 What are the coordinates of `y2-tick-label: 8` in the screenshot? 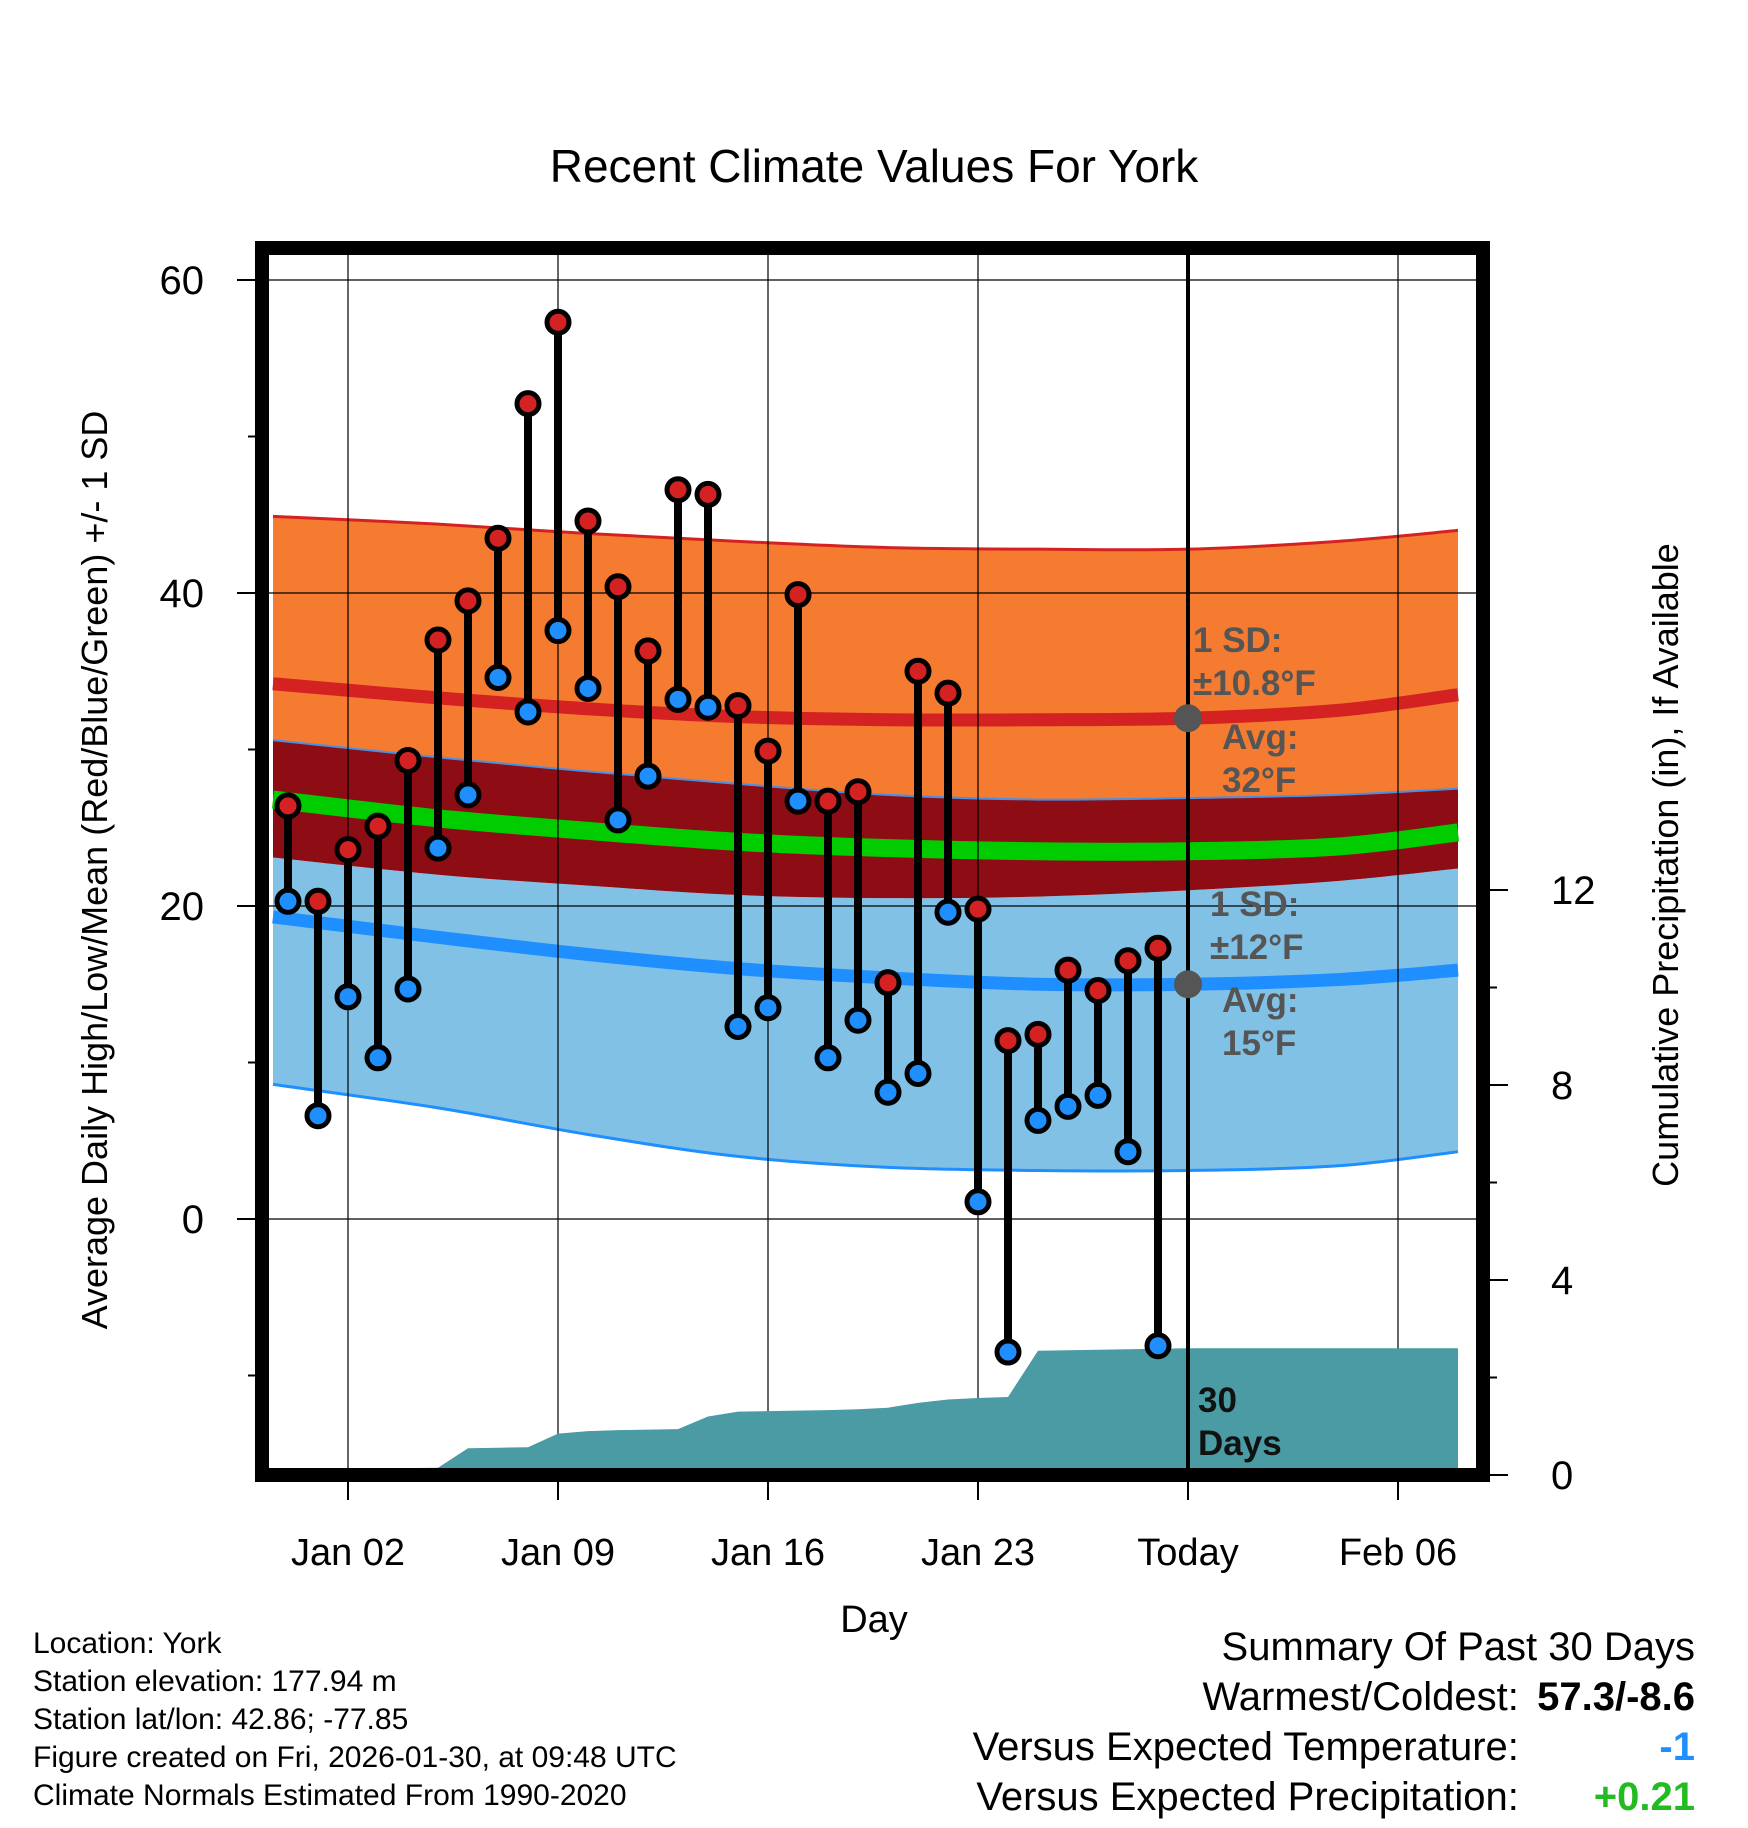 It's located at (1562, 1086).